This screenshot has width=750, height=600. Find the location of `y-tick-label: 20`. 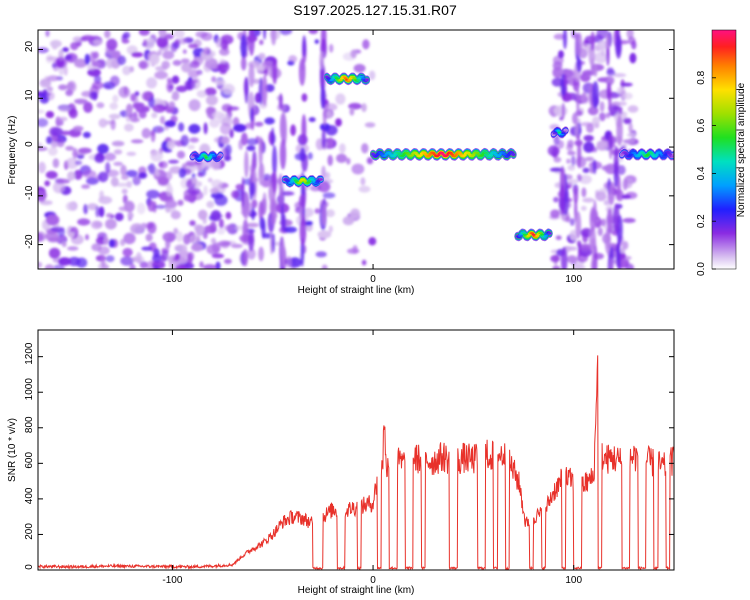

y-tick-label: 20 is located at coordinates (29, 47).